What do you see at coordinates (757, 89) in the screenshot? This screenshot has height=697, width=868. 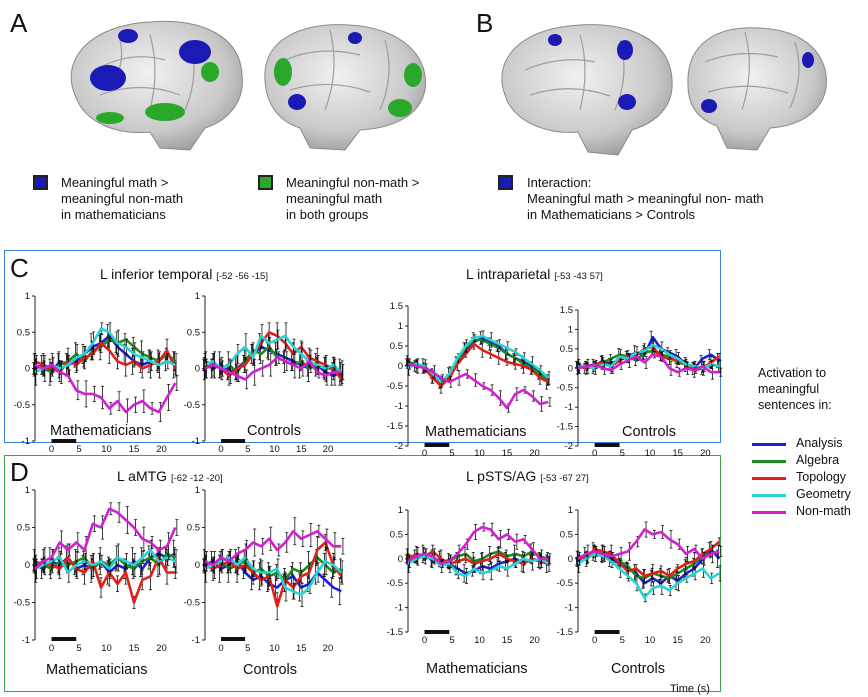 I see `brain-b-right` at bounding box center [757, 89].